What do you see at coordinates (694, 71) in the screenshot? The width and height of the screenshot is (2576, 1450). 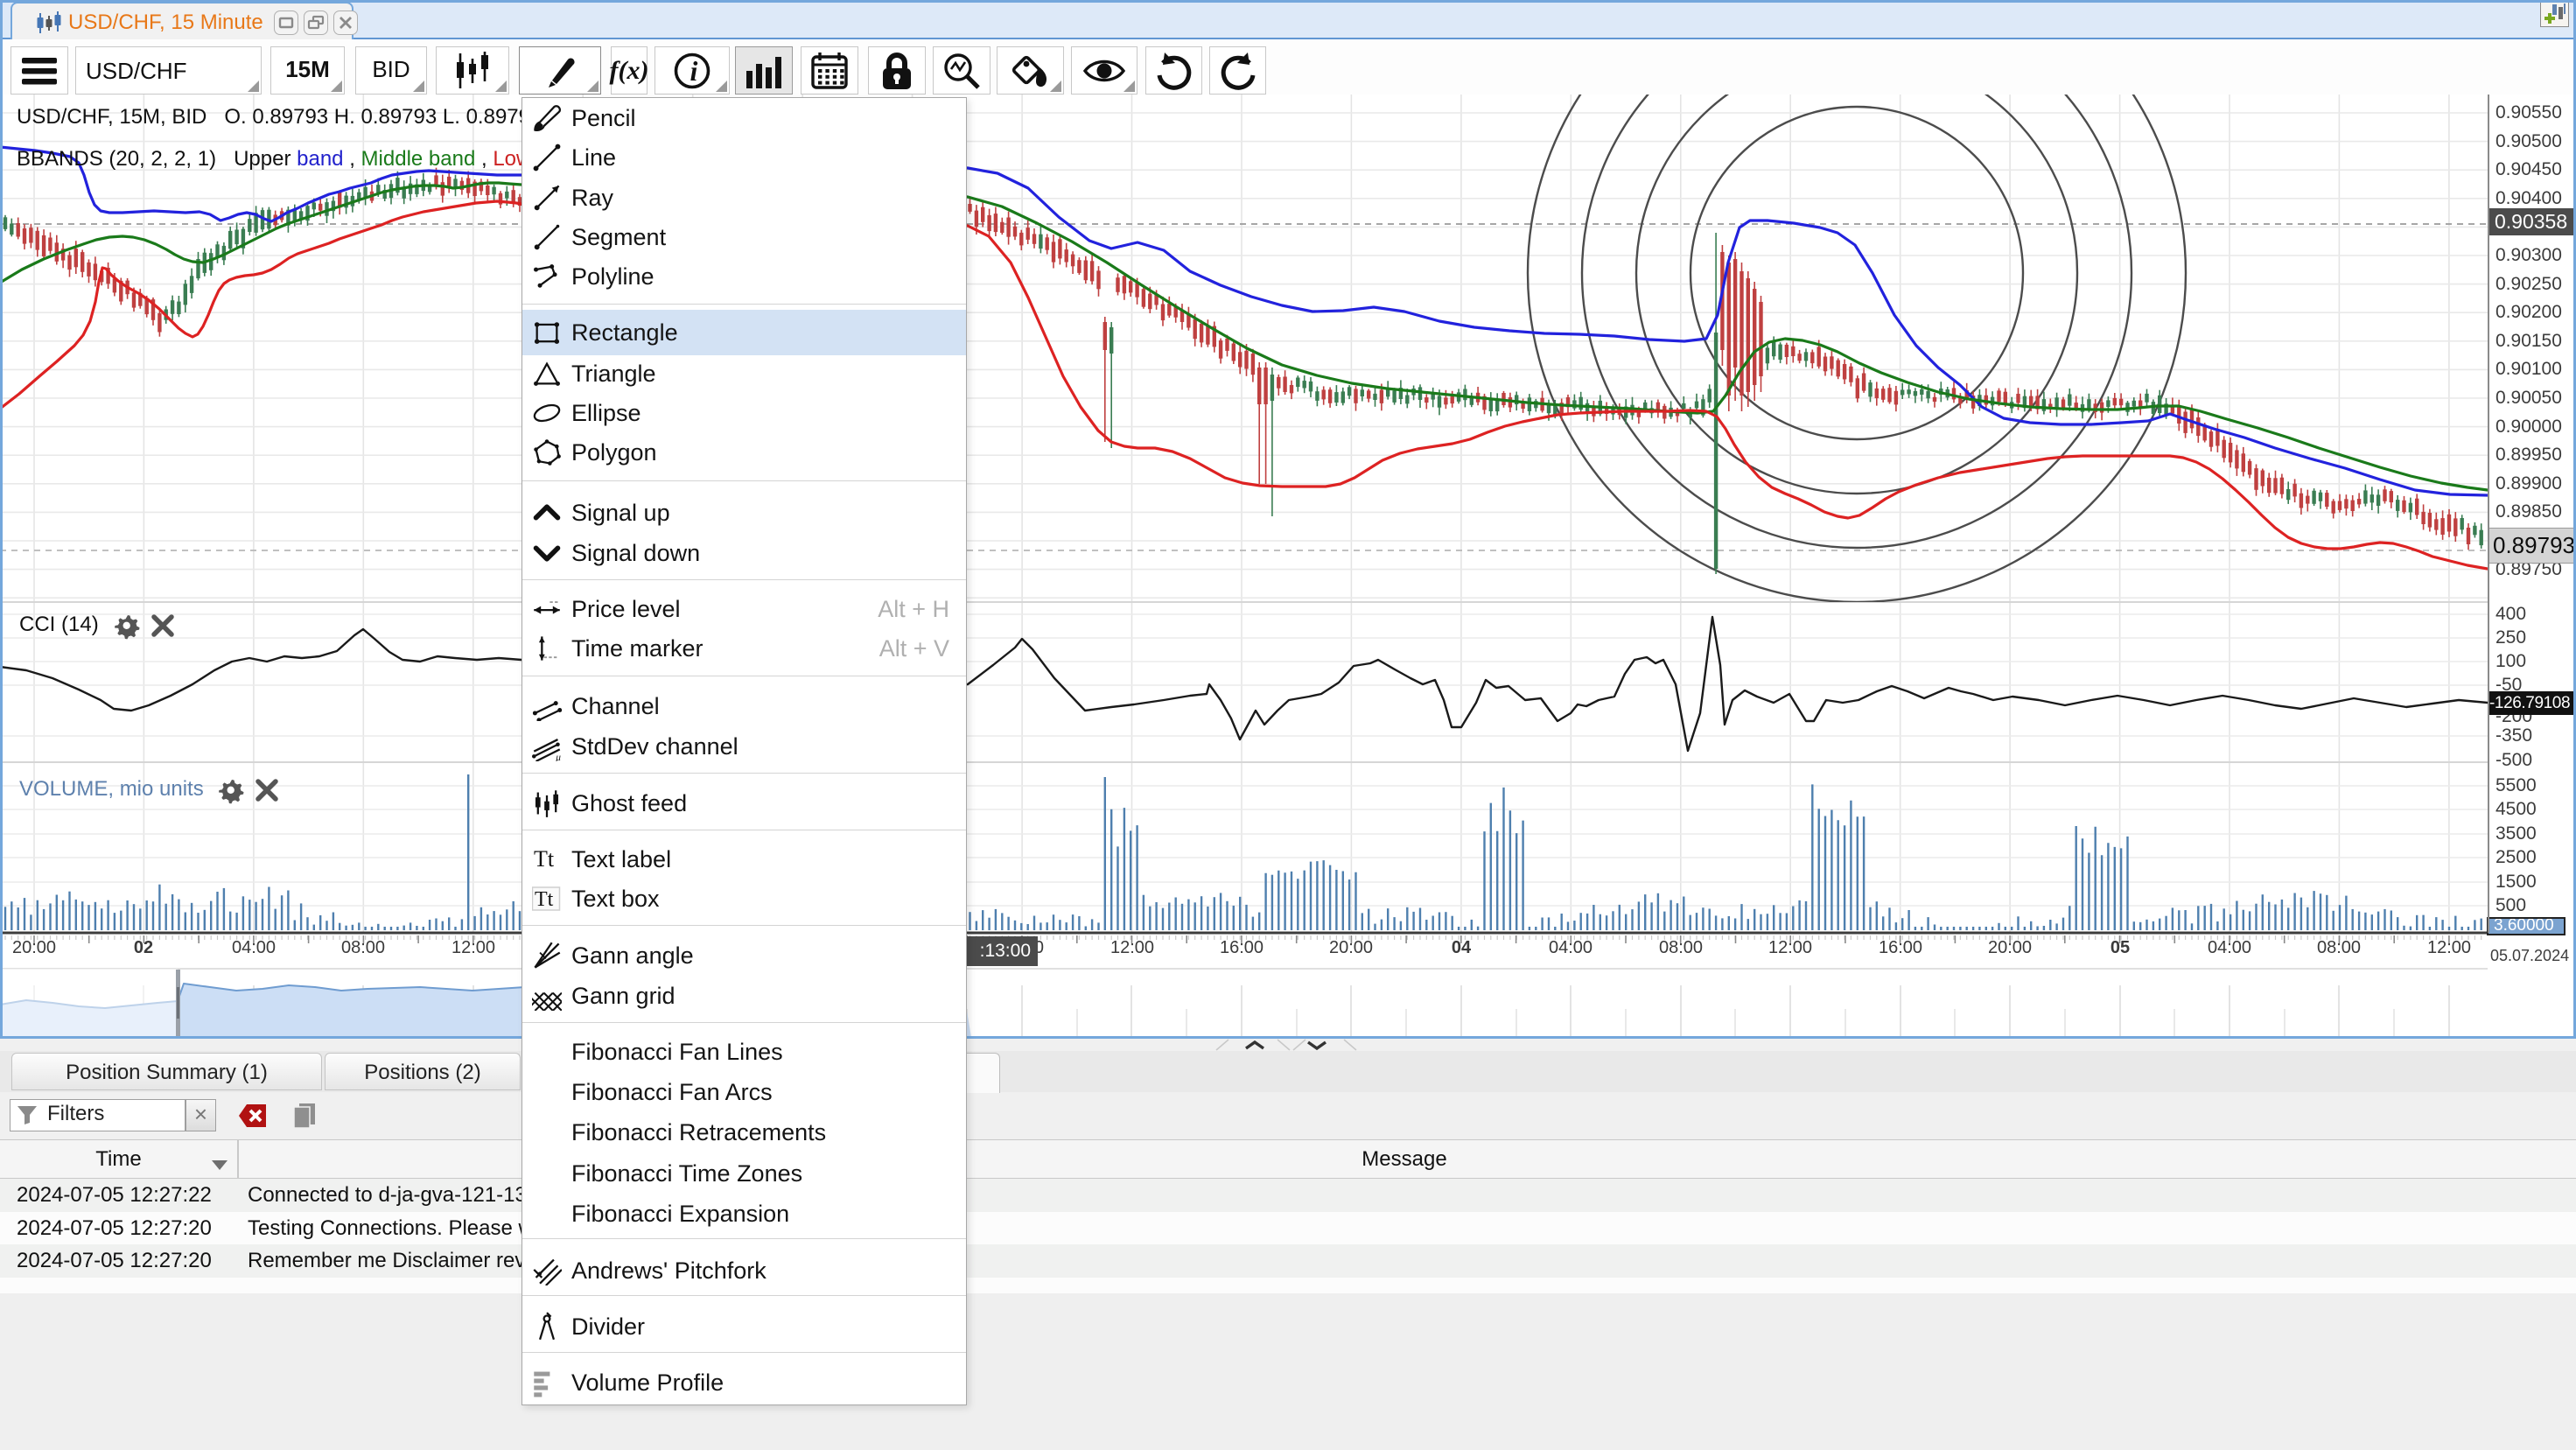 I see `svg-text: i` at bounding box center [694, 71].